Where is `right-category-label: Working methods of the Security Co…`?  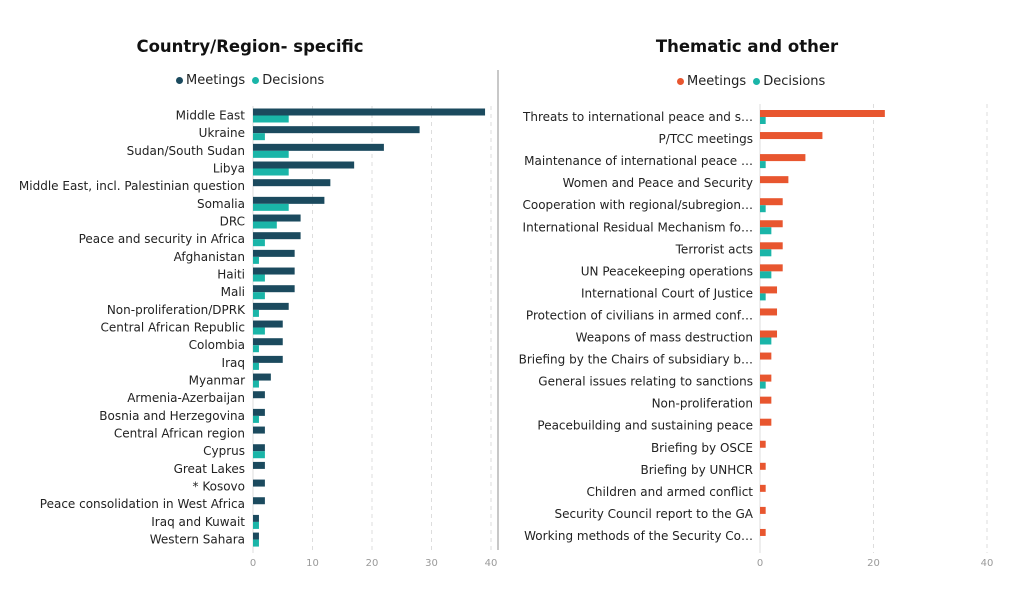 right-category-label: Working methods of the Security Co… is located at coordinates (638, 536).